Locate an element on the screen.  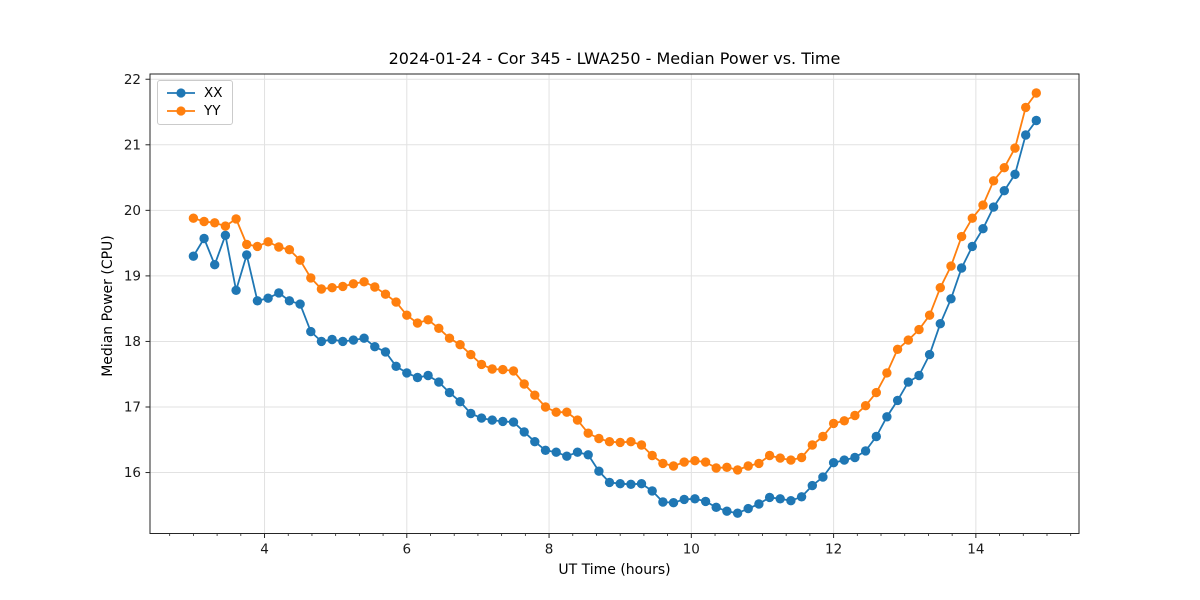
svg-text: 6 is located at coordinates (406, 550).